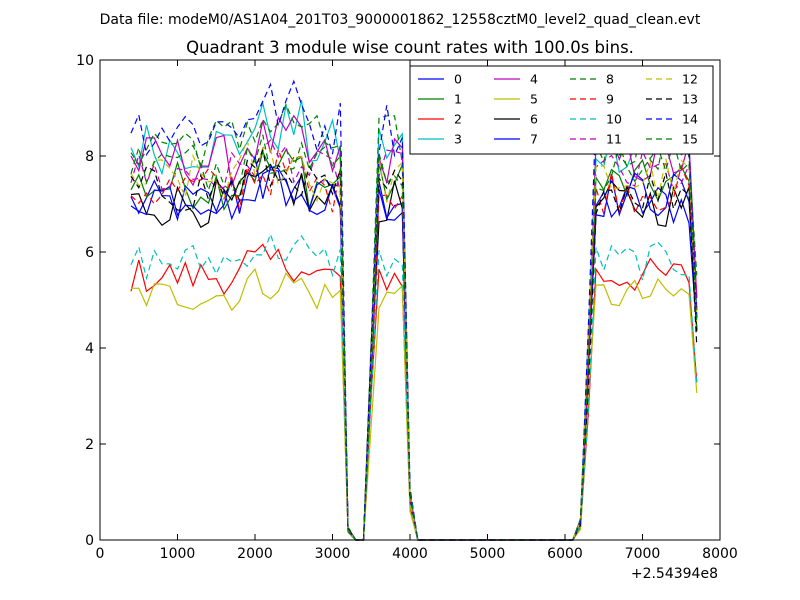 This screenshot has height=600, width=800. I want to click on x-tick-label: 2000, so click(255, 554).